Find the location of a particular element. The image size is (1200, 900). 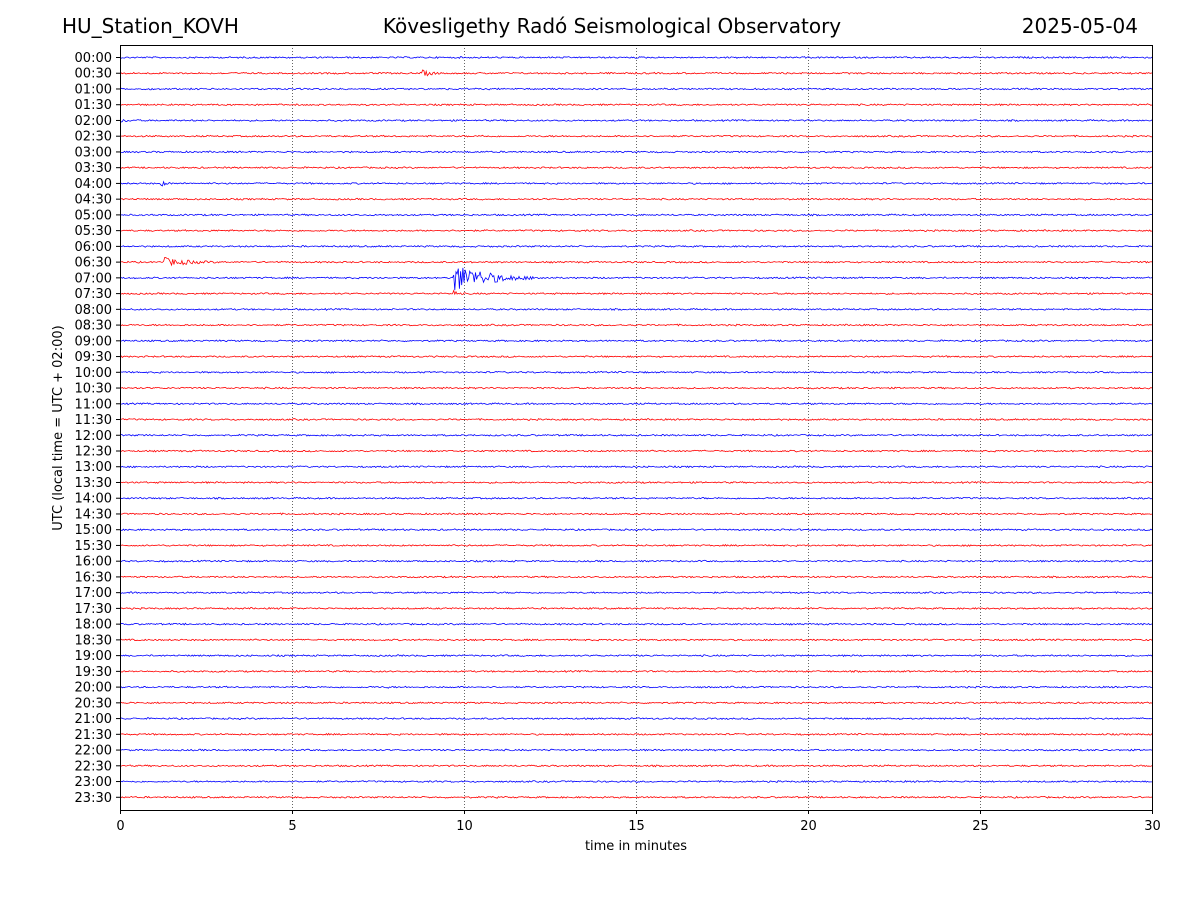

y-tick-label: 06:30 is located at coordinates (93, 263).